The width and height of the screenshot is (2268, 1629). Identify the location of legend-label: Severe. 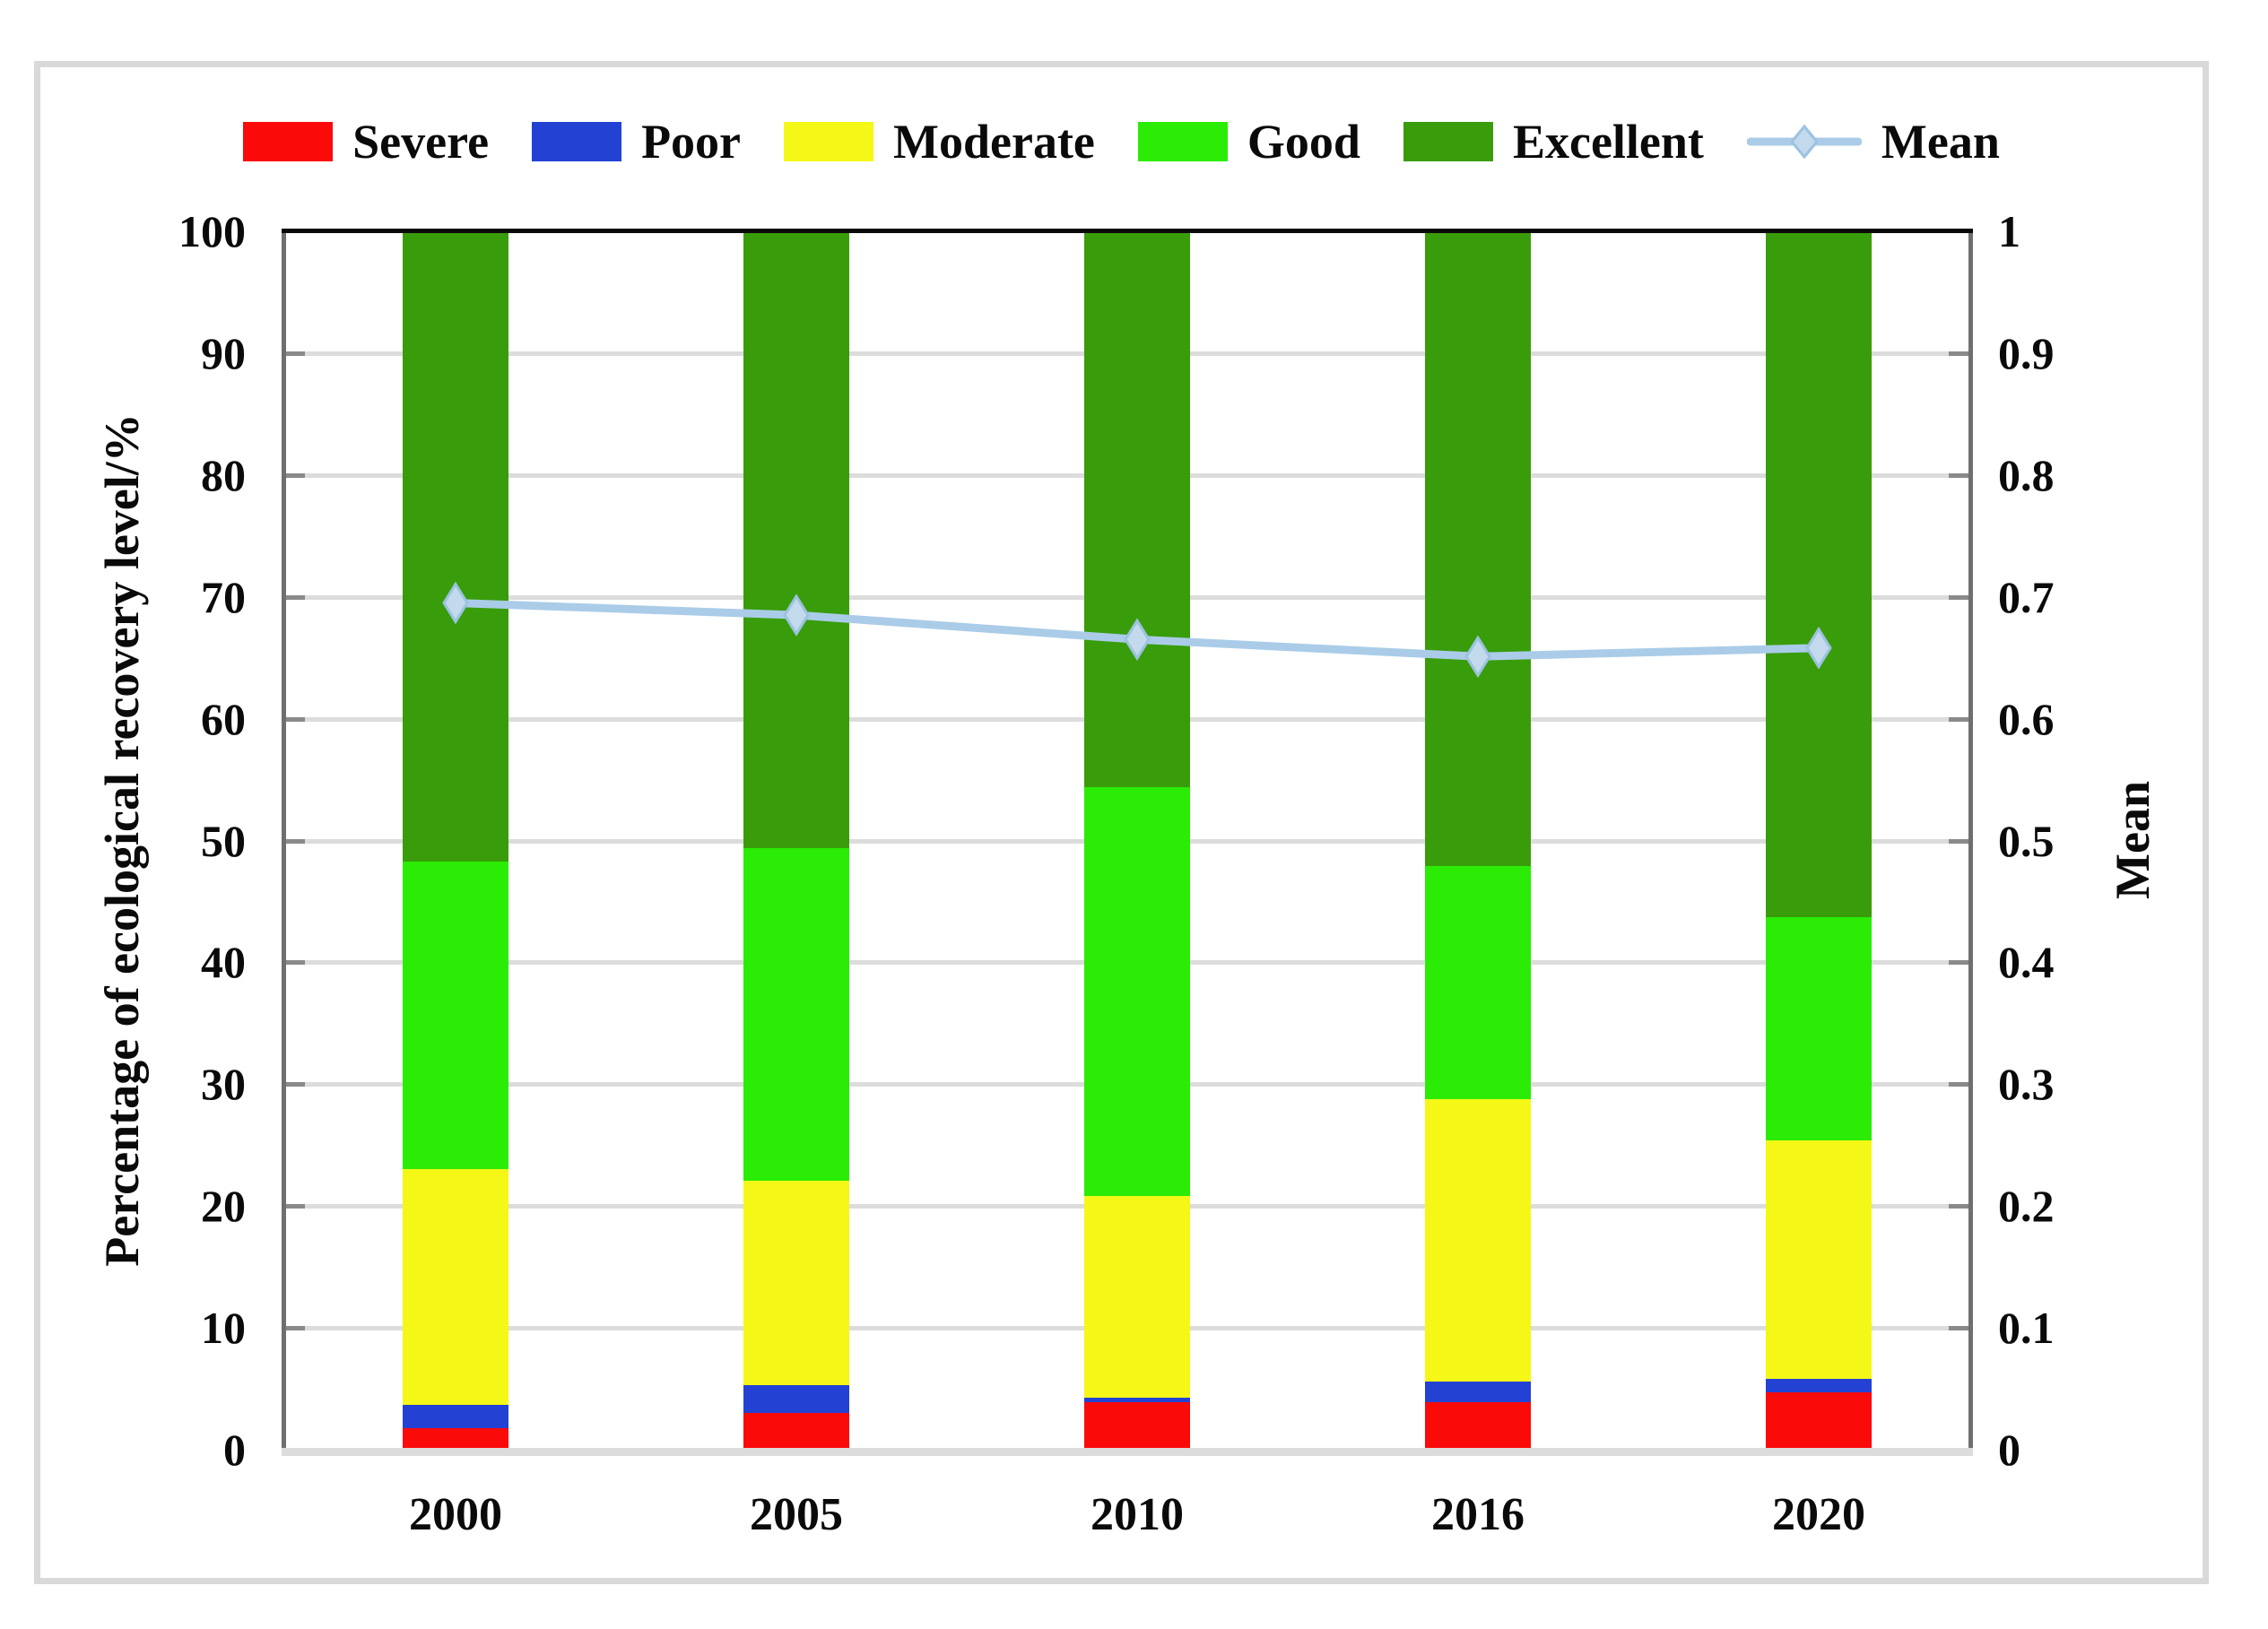
(421, 142).